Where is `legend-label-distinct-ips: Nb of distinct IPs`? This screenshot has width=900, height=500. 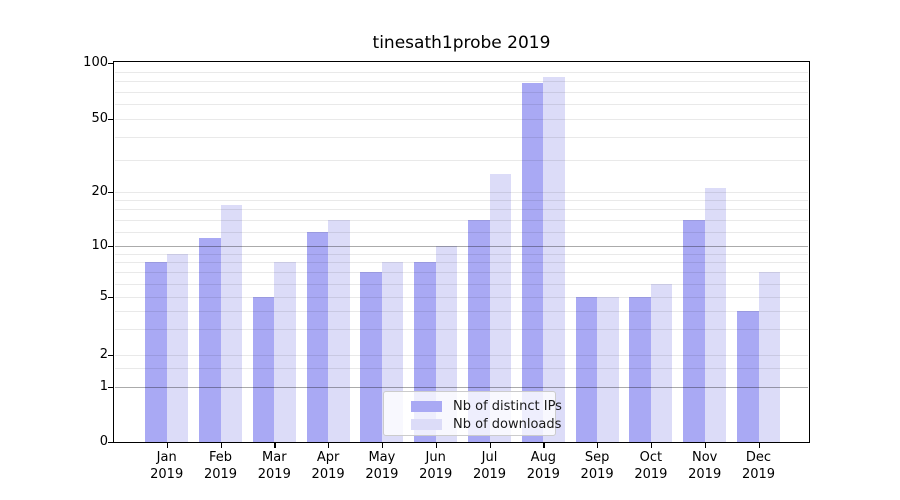 legend-label-distinct-ips: Nb of distinct IPs is located at coordinates (507, 406).